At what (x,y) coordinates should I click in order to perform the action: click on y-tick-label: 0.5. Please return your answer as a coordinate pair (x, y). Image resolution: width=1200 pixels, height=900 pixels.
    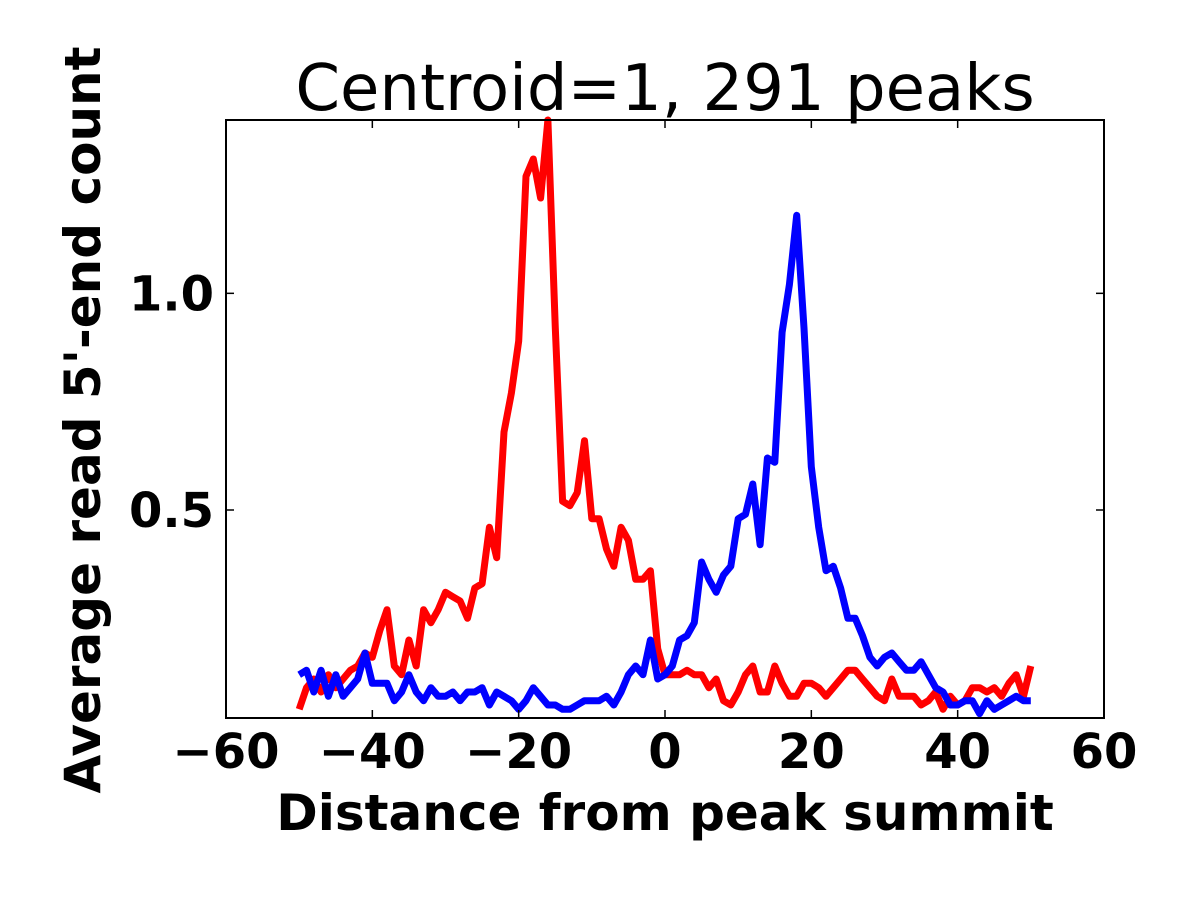
    Looking at the image, I should click on (171, 511).